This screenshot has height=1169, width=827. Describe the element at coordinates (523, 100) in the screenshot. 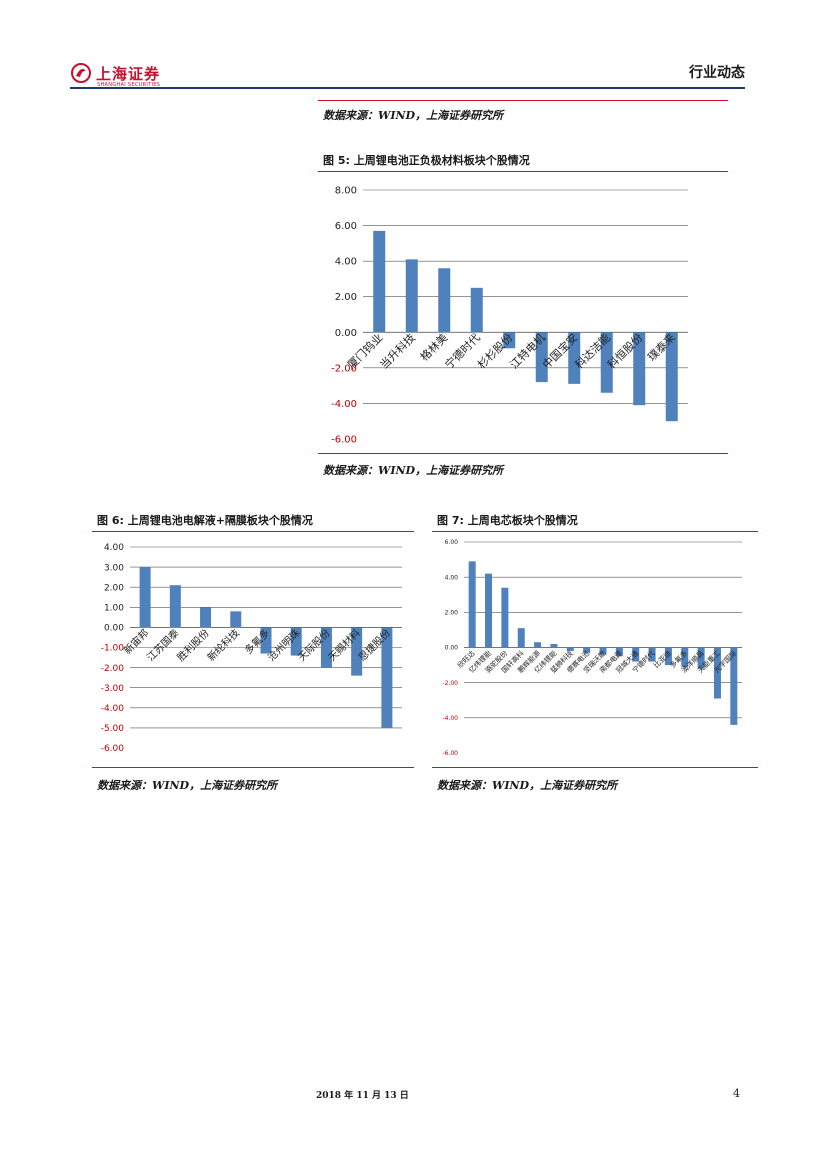

I see `top-source-rule` at that location.